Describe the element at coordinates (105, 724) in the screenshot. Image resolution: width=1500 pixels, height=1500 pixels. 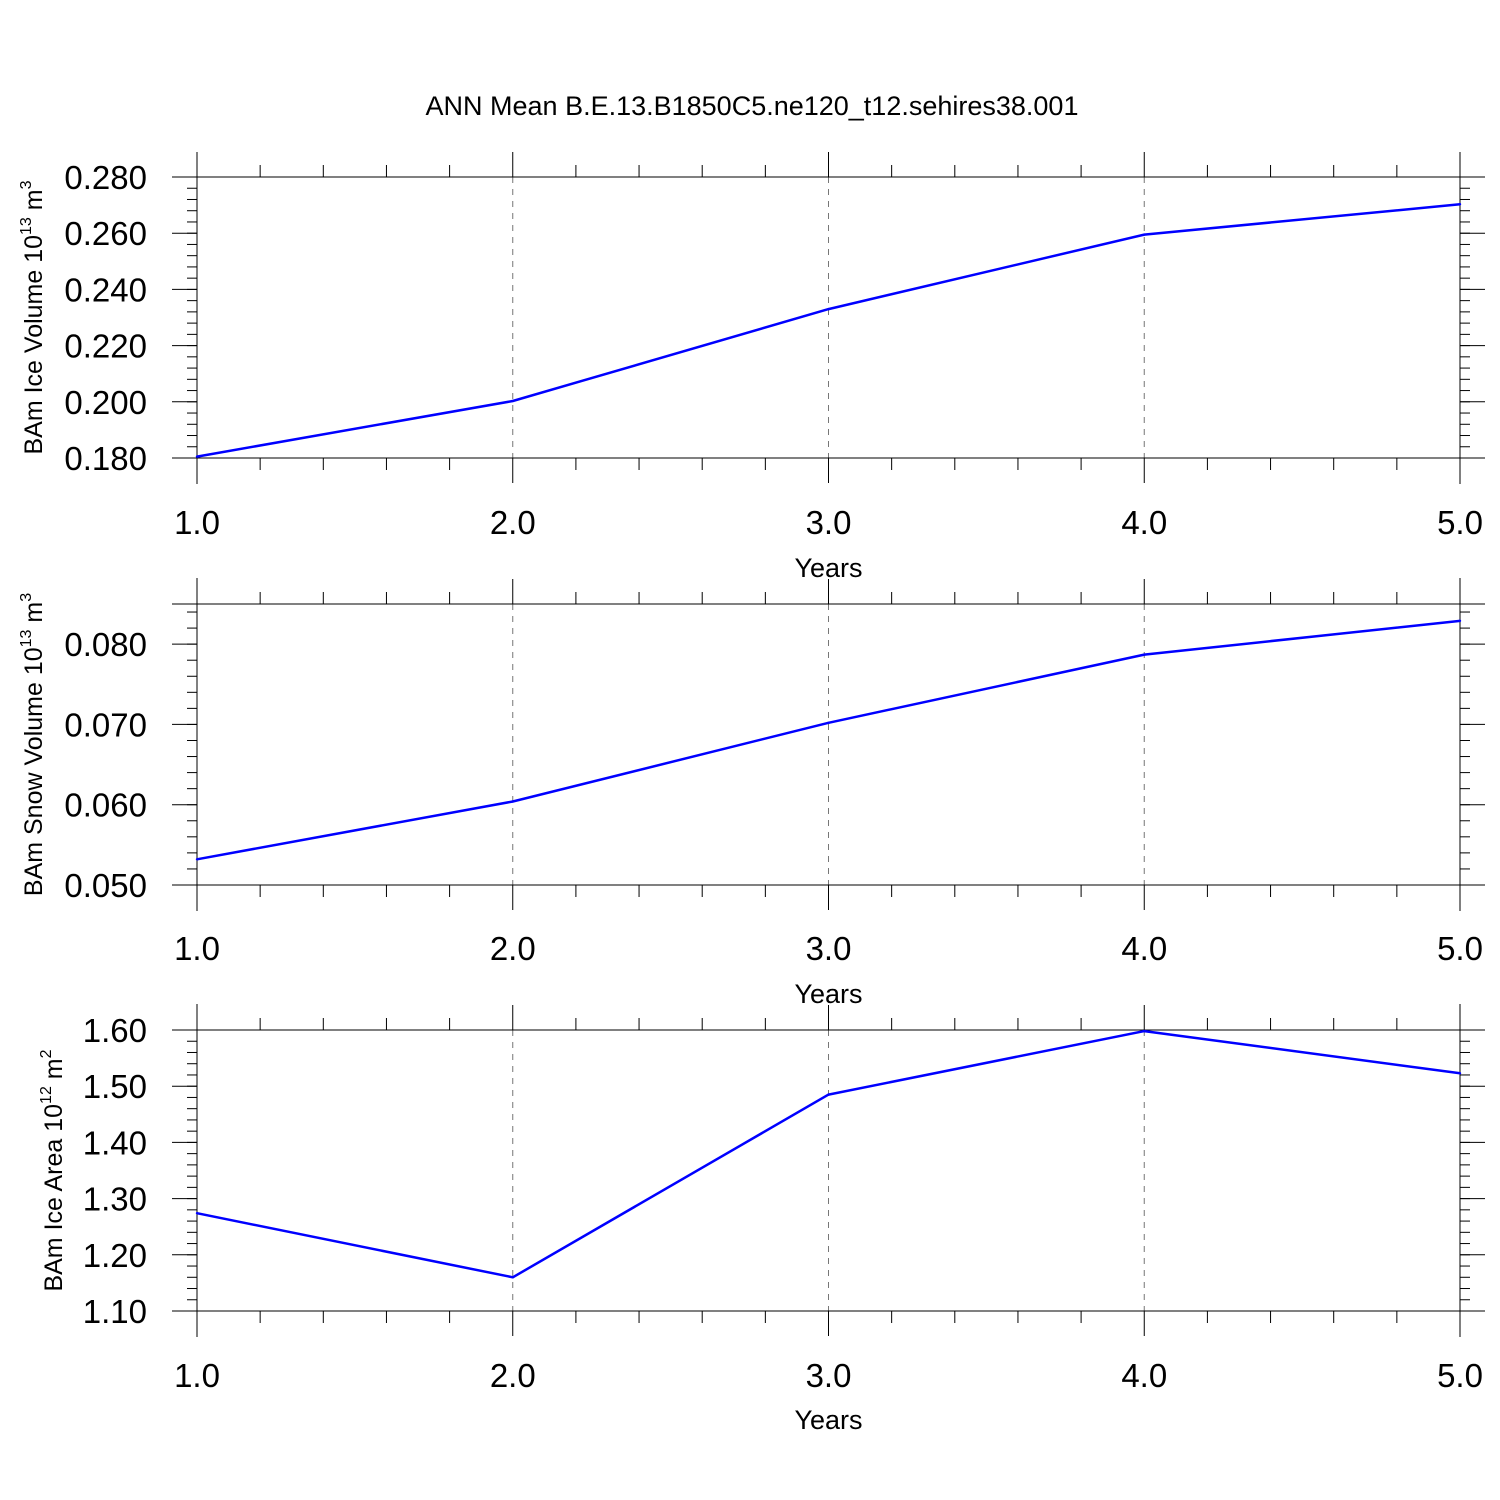
I see `y-tick-label: 0.070` at that location.